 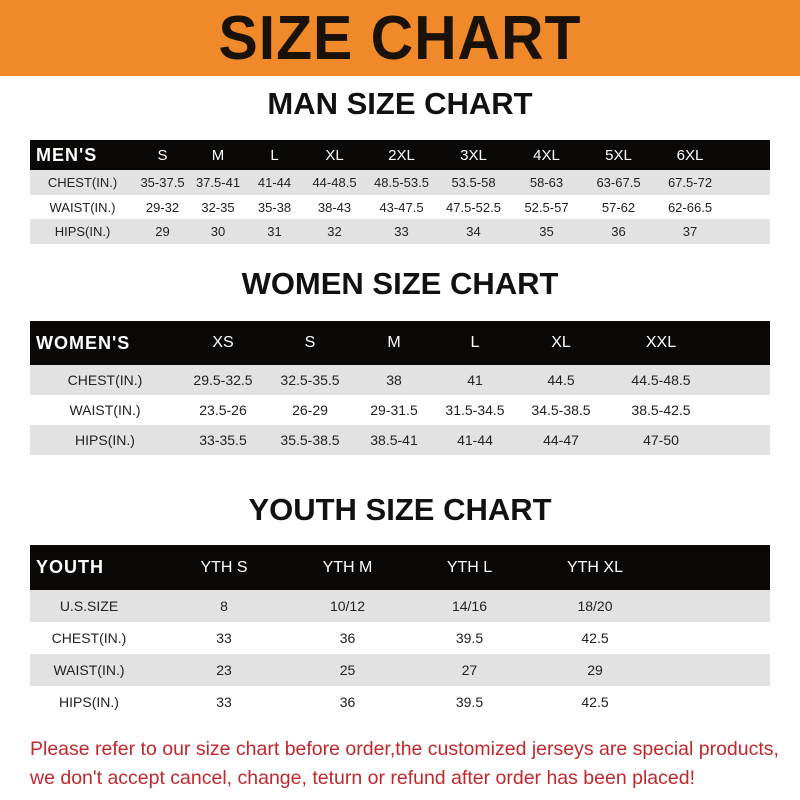 I want to click on size-chart-banner: SIZE CHART, so click(x=400, y=38).